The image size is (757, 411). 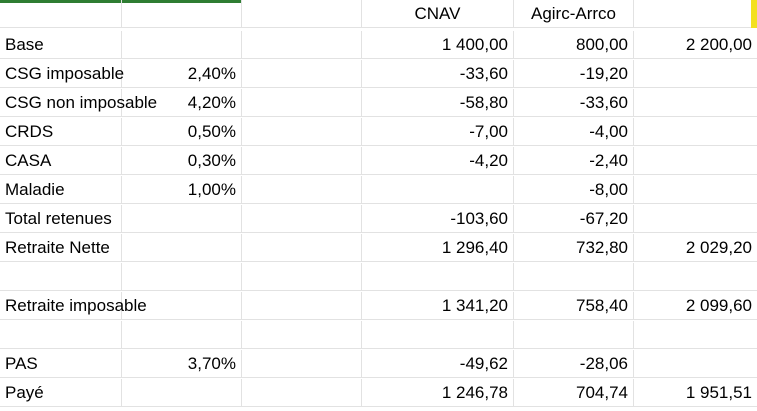 I want to click on table-row: CSG imposable 2,40% -33,60 -19,20, so click(x=378, y=74).